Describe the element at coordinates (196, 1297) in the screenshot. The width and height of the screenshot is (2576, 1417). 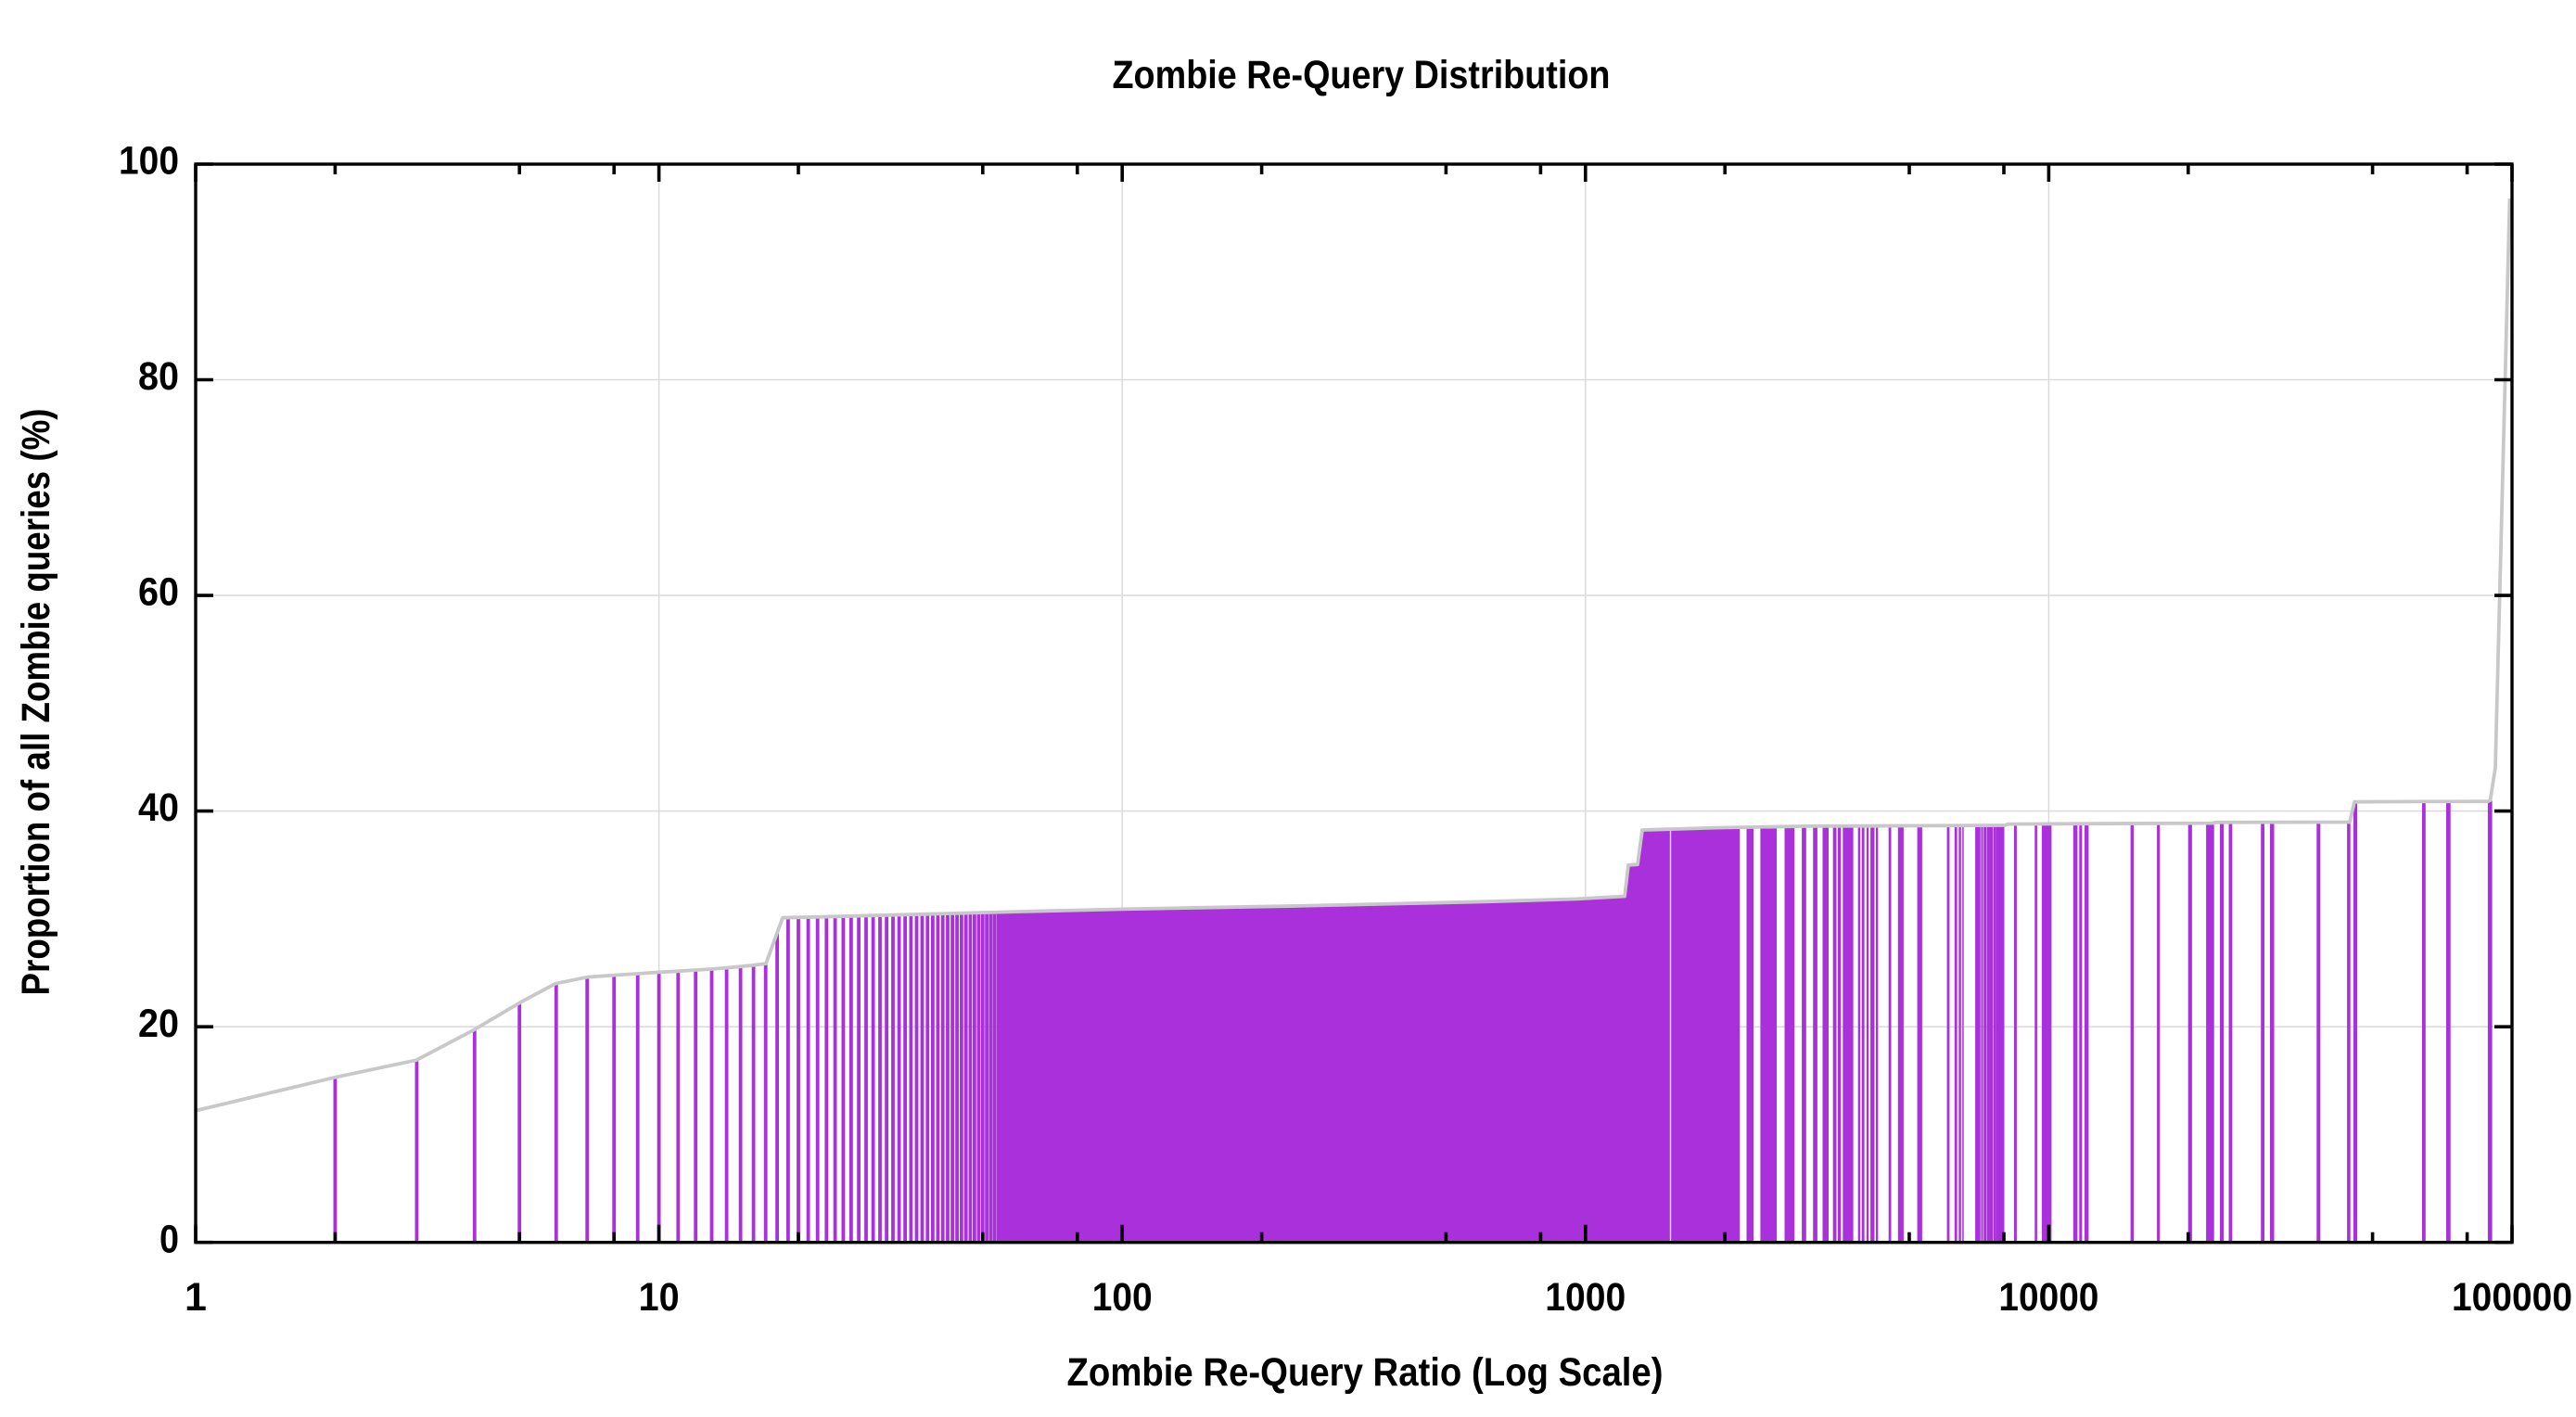
I see `svg-text: 1` at that location.